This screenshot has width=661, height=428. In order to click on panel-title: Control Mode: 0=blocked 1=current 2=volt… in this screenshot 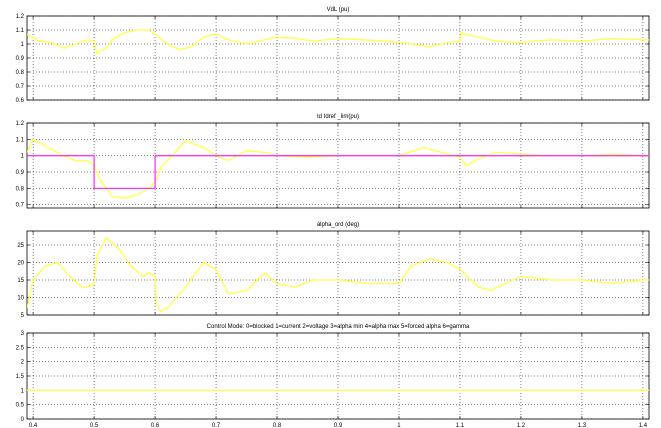, I will do `click(338, 327)`.